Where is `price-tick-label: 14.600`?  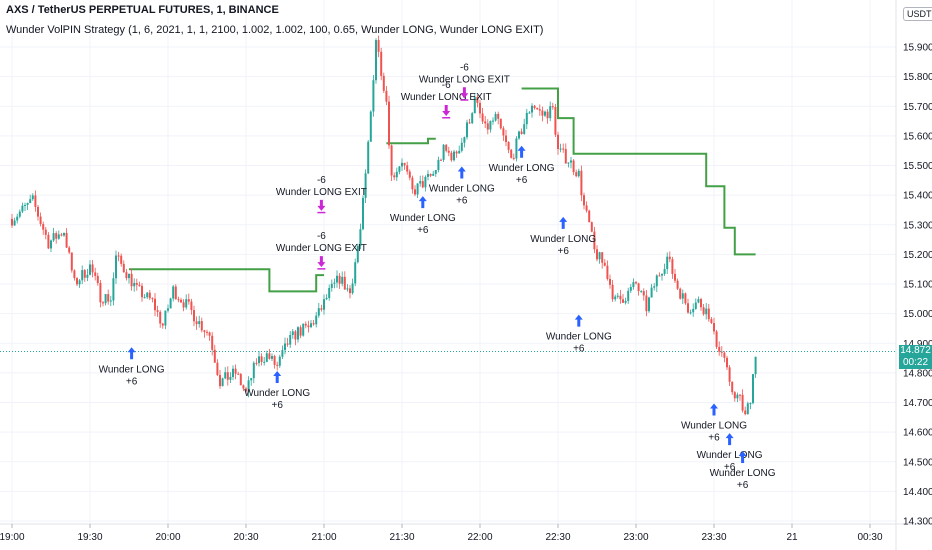 price-tick-label: 14.600 is located at coordinates (917, 433).